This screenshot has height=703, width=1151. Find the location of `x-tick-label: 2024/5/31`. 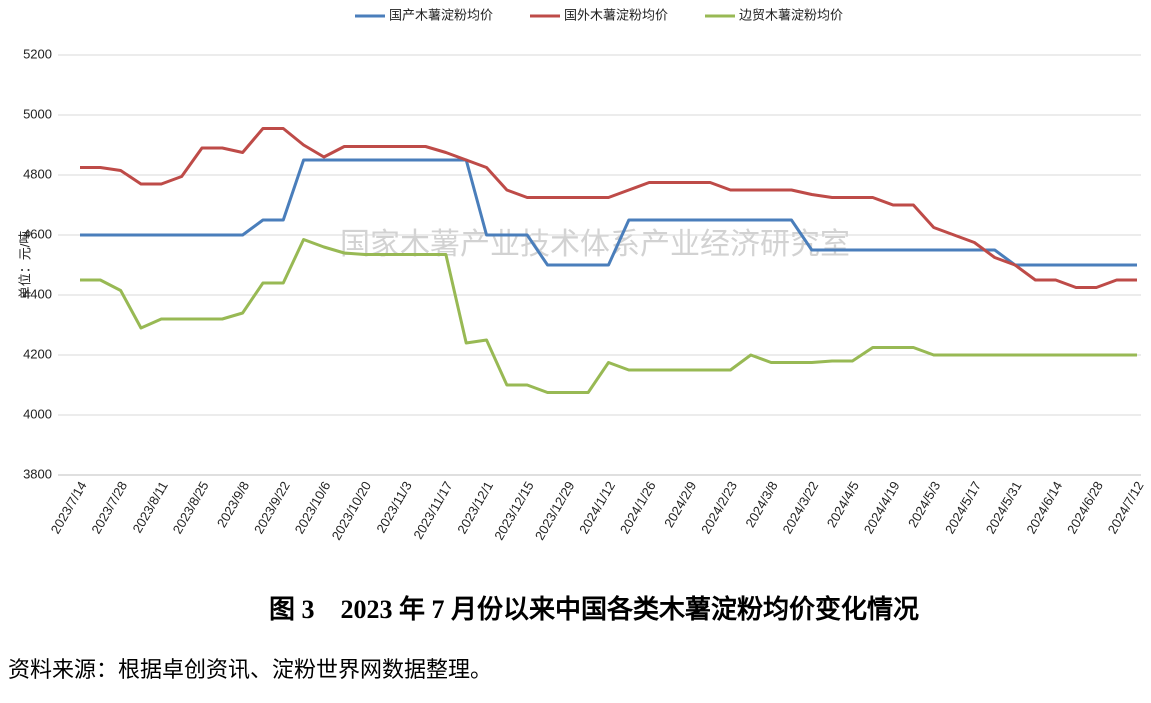

x-tick-label: 2024/5/31 is located at coordinates (1004, 508).